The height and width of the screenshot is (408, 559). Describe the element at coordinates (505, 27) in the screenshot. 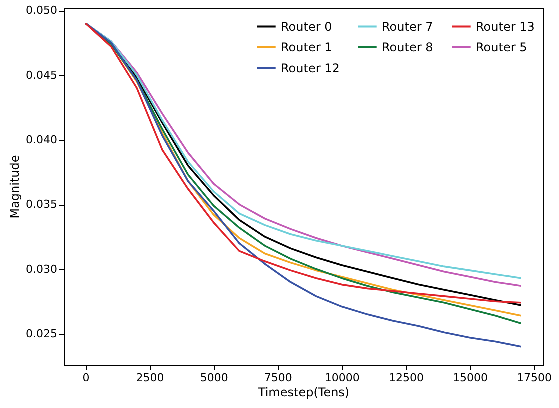

I see `legend-label: Router 13` at that location.